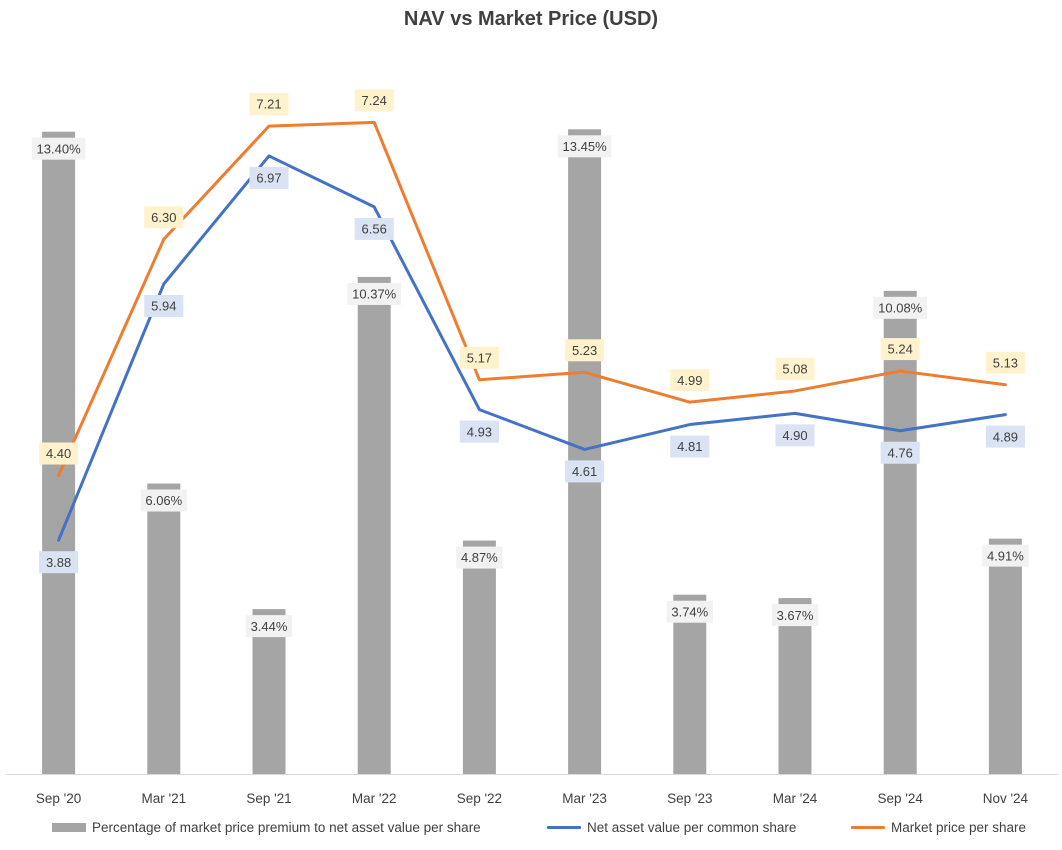 The image size is (1062, 850). I want to click on nav-label-5: 4.61, so click(584, 471).